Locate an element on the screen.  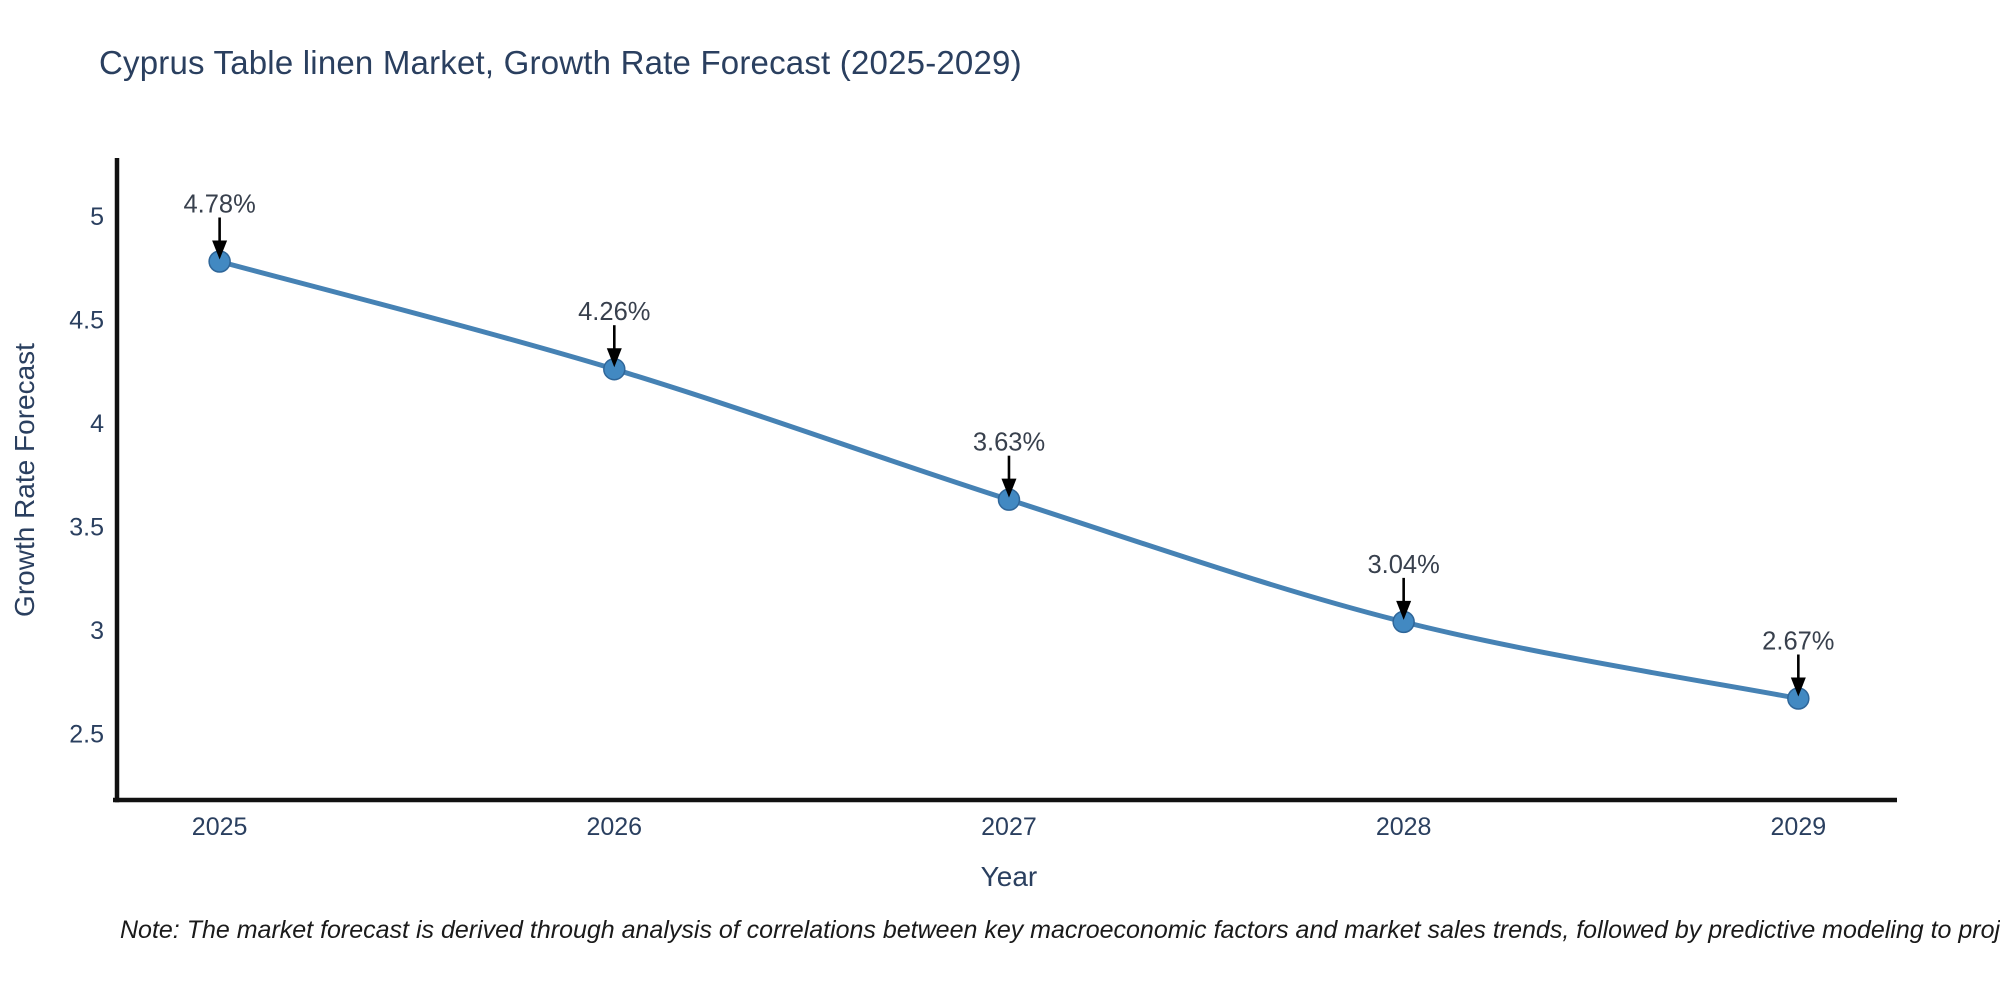
y-tick-label: 4.5 is located at coordinates (86, 320).